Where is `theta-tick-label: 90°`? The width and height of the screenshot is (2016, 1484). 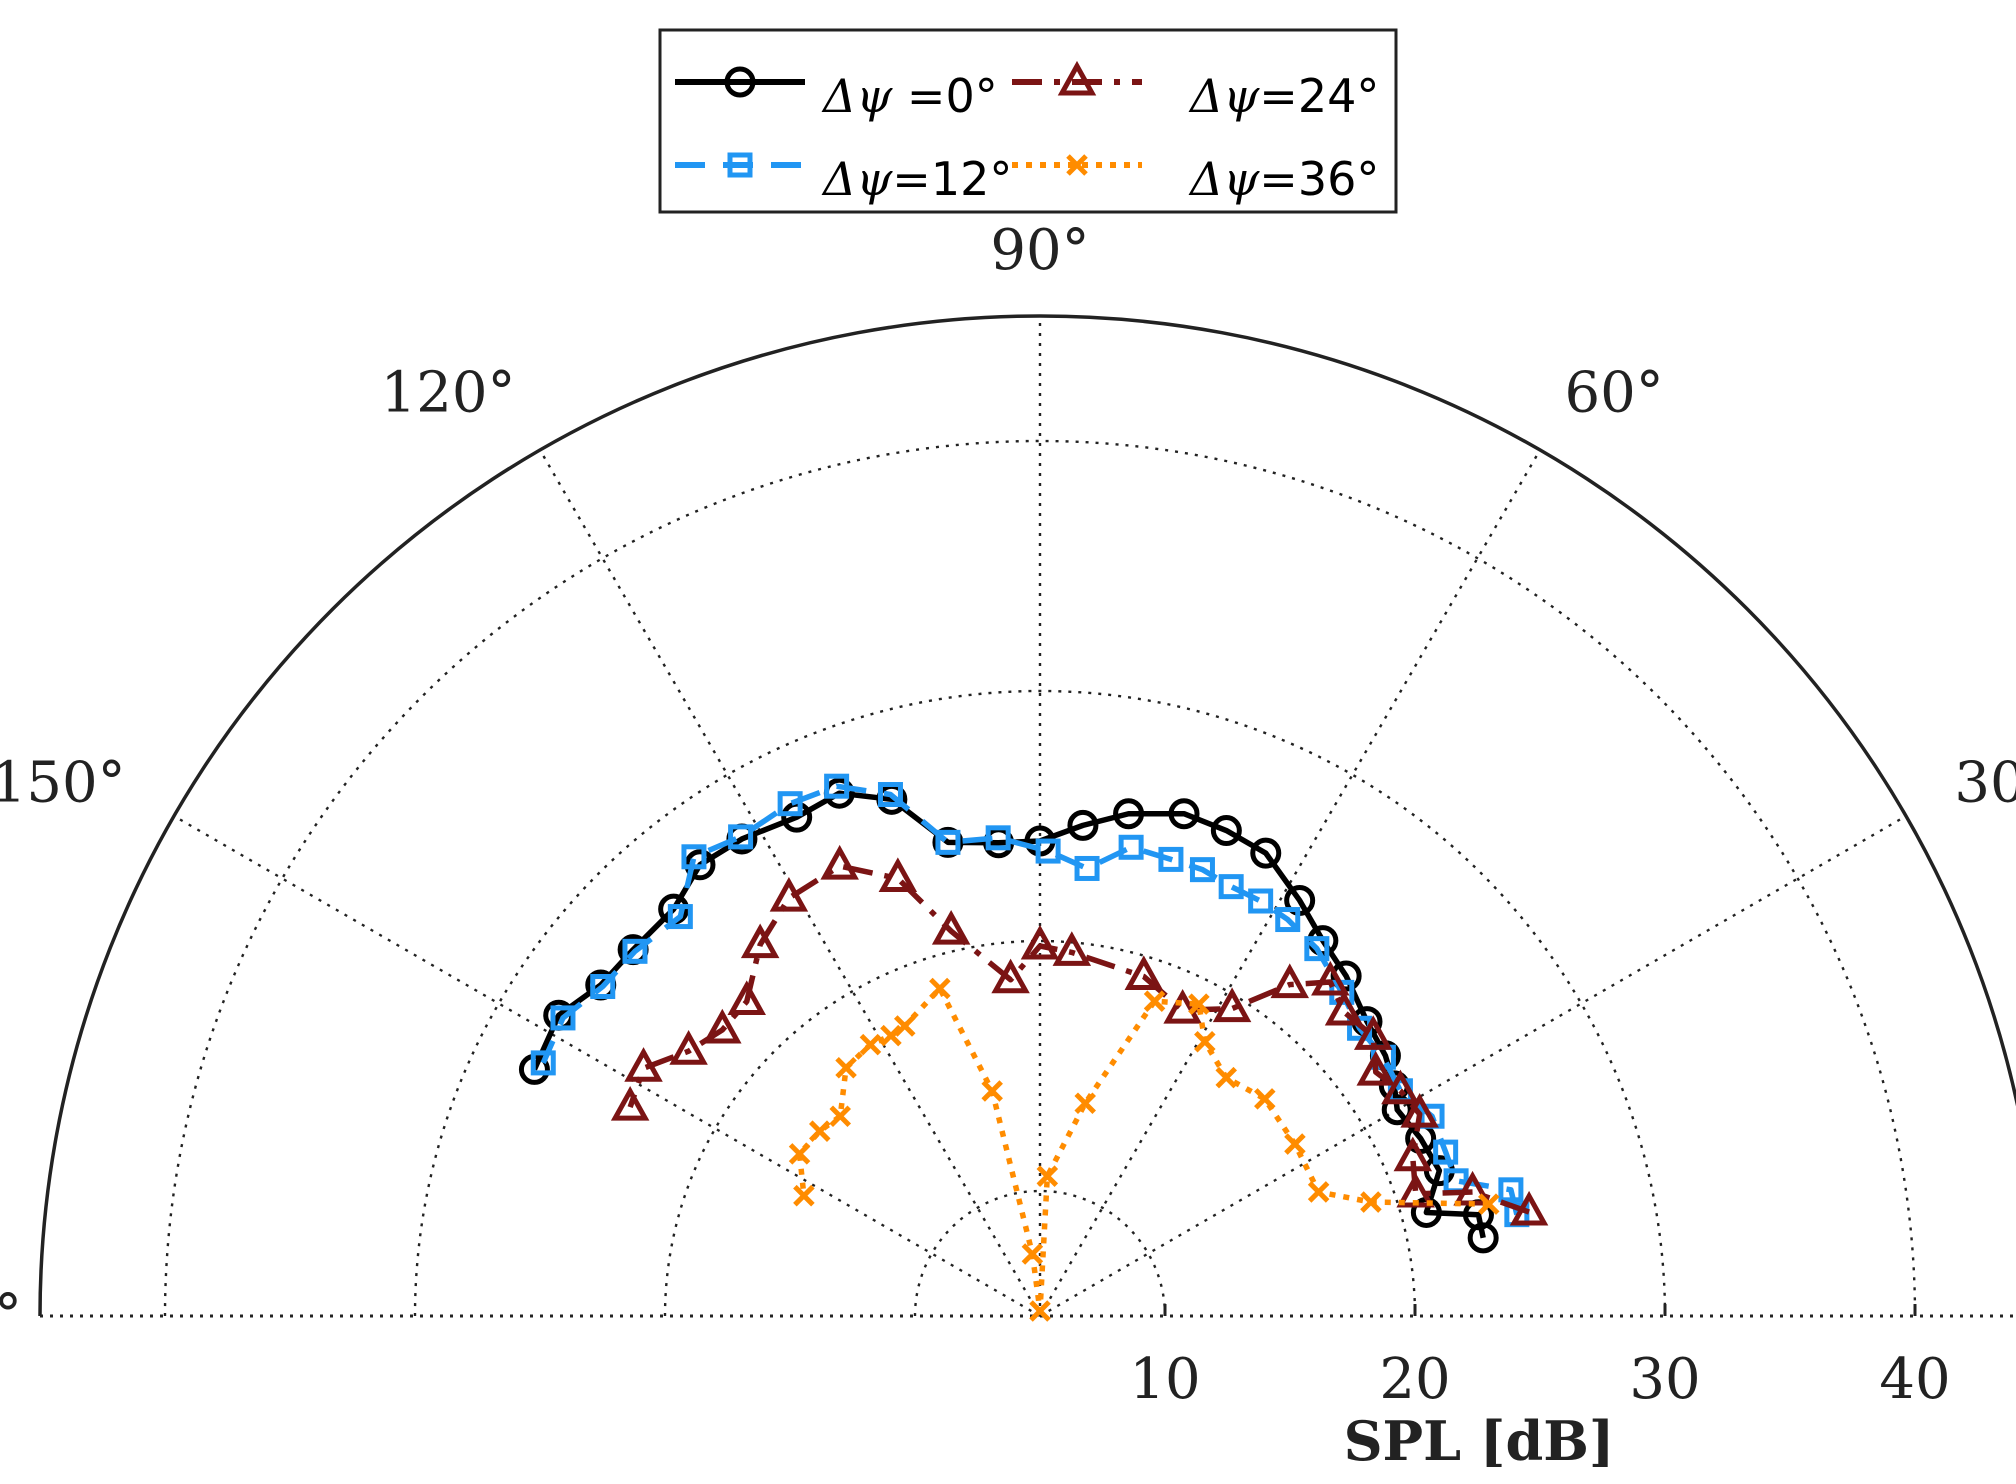
theta-tick-label: 90° is located at coordinates (1039, 250).